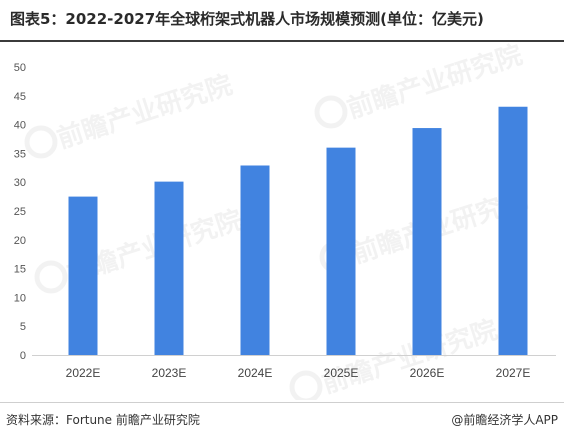 The height and width of the screenshot is (435, 564). I want to click on x-tick-label: 2024E, so click(255, 373).